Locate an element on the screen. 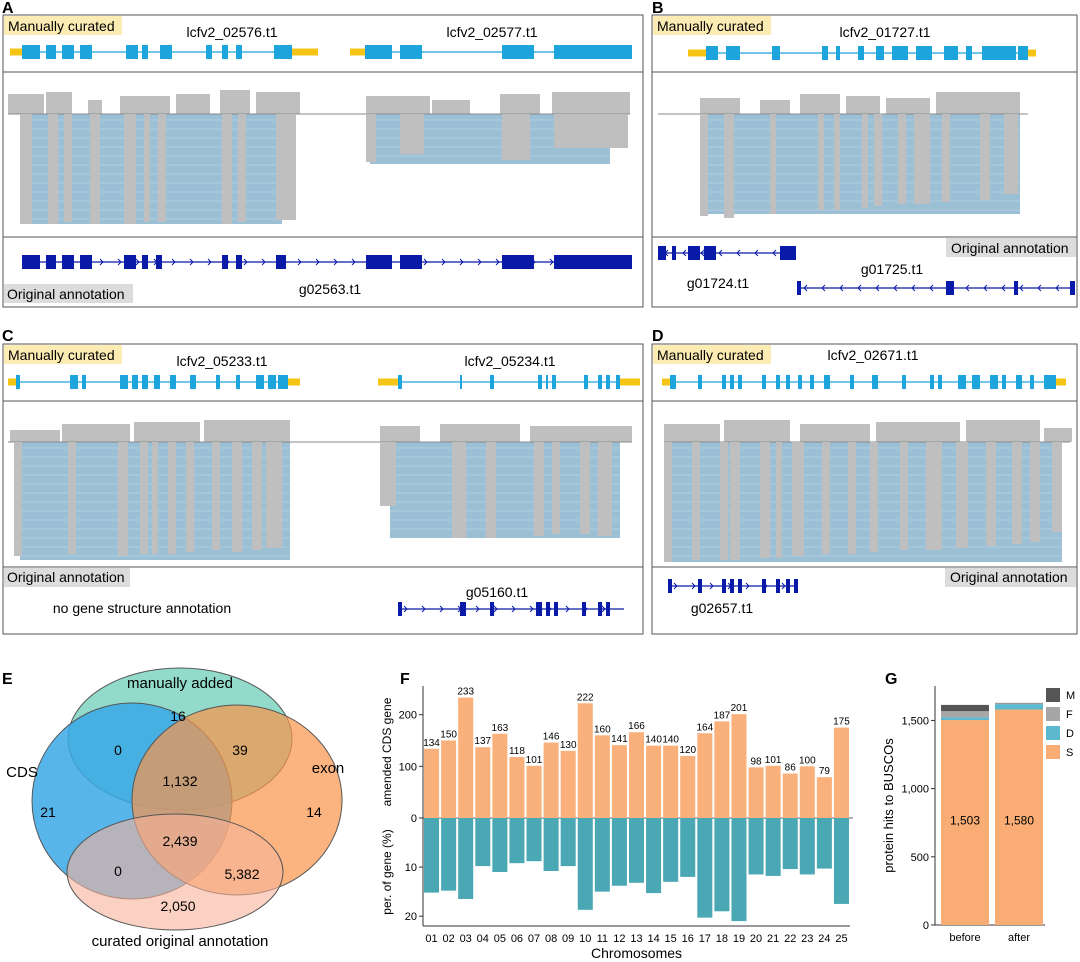 The height and width of the screenshot is (962, 1080). venn-count: 21 is located at coordinates (48, 812).